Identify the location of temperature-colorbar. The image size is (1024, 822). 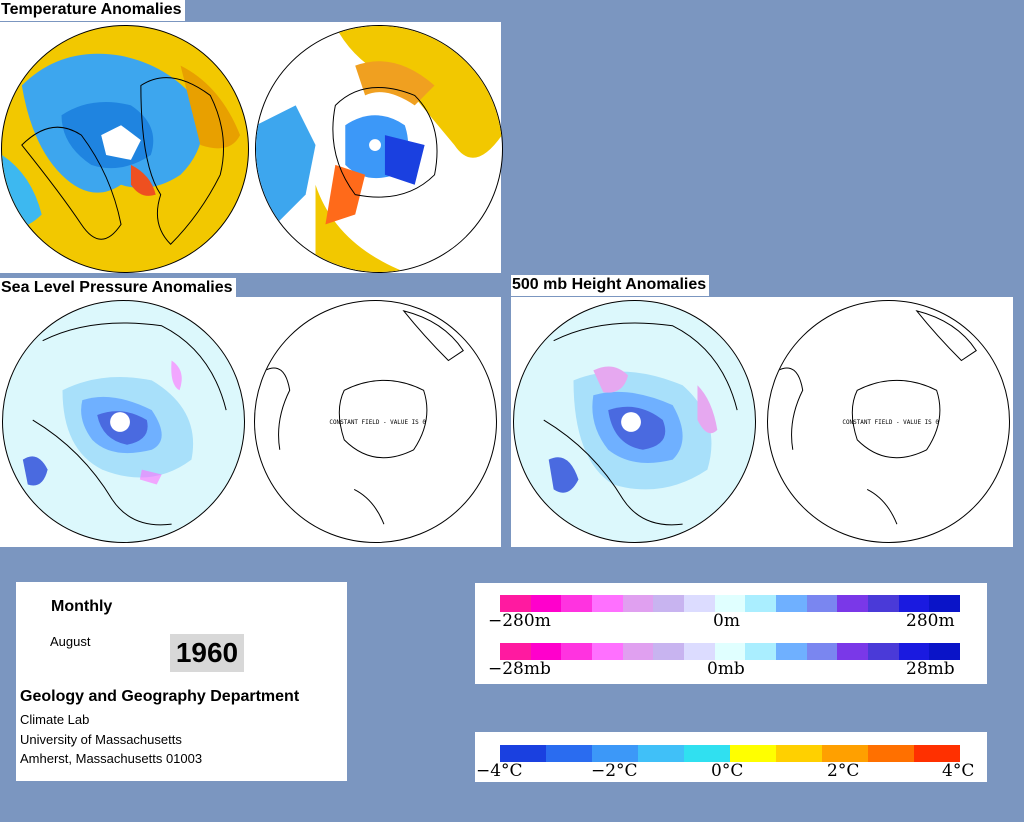
(730, 753).